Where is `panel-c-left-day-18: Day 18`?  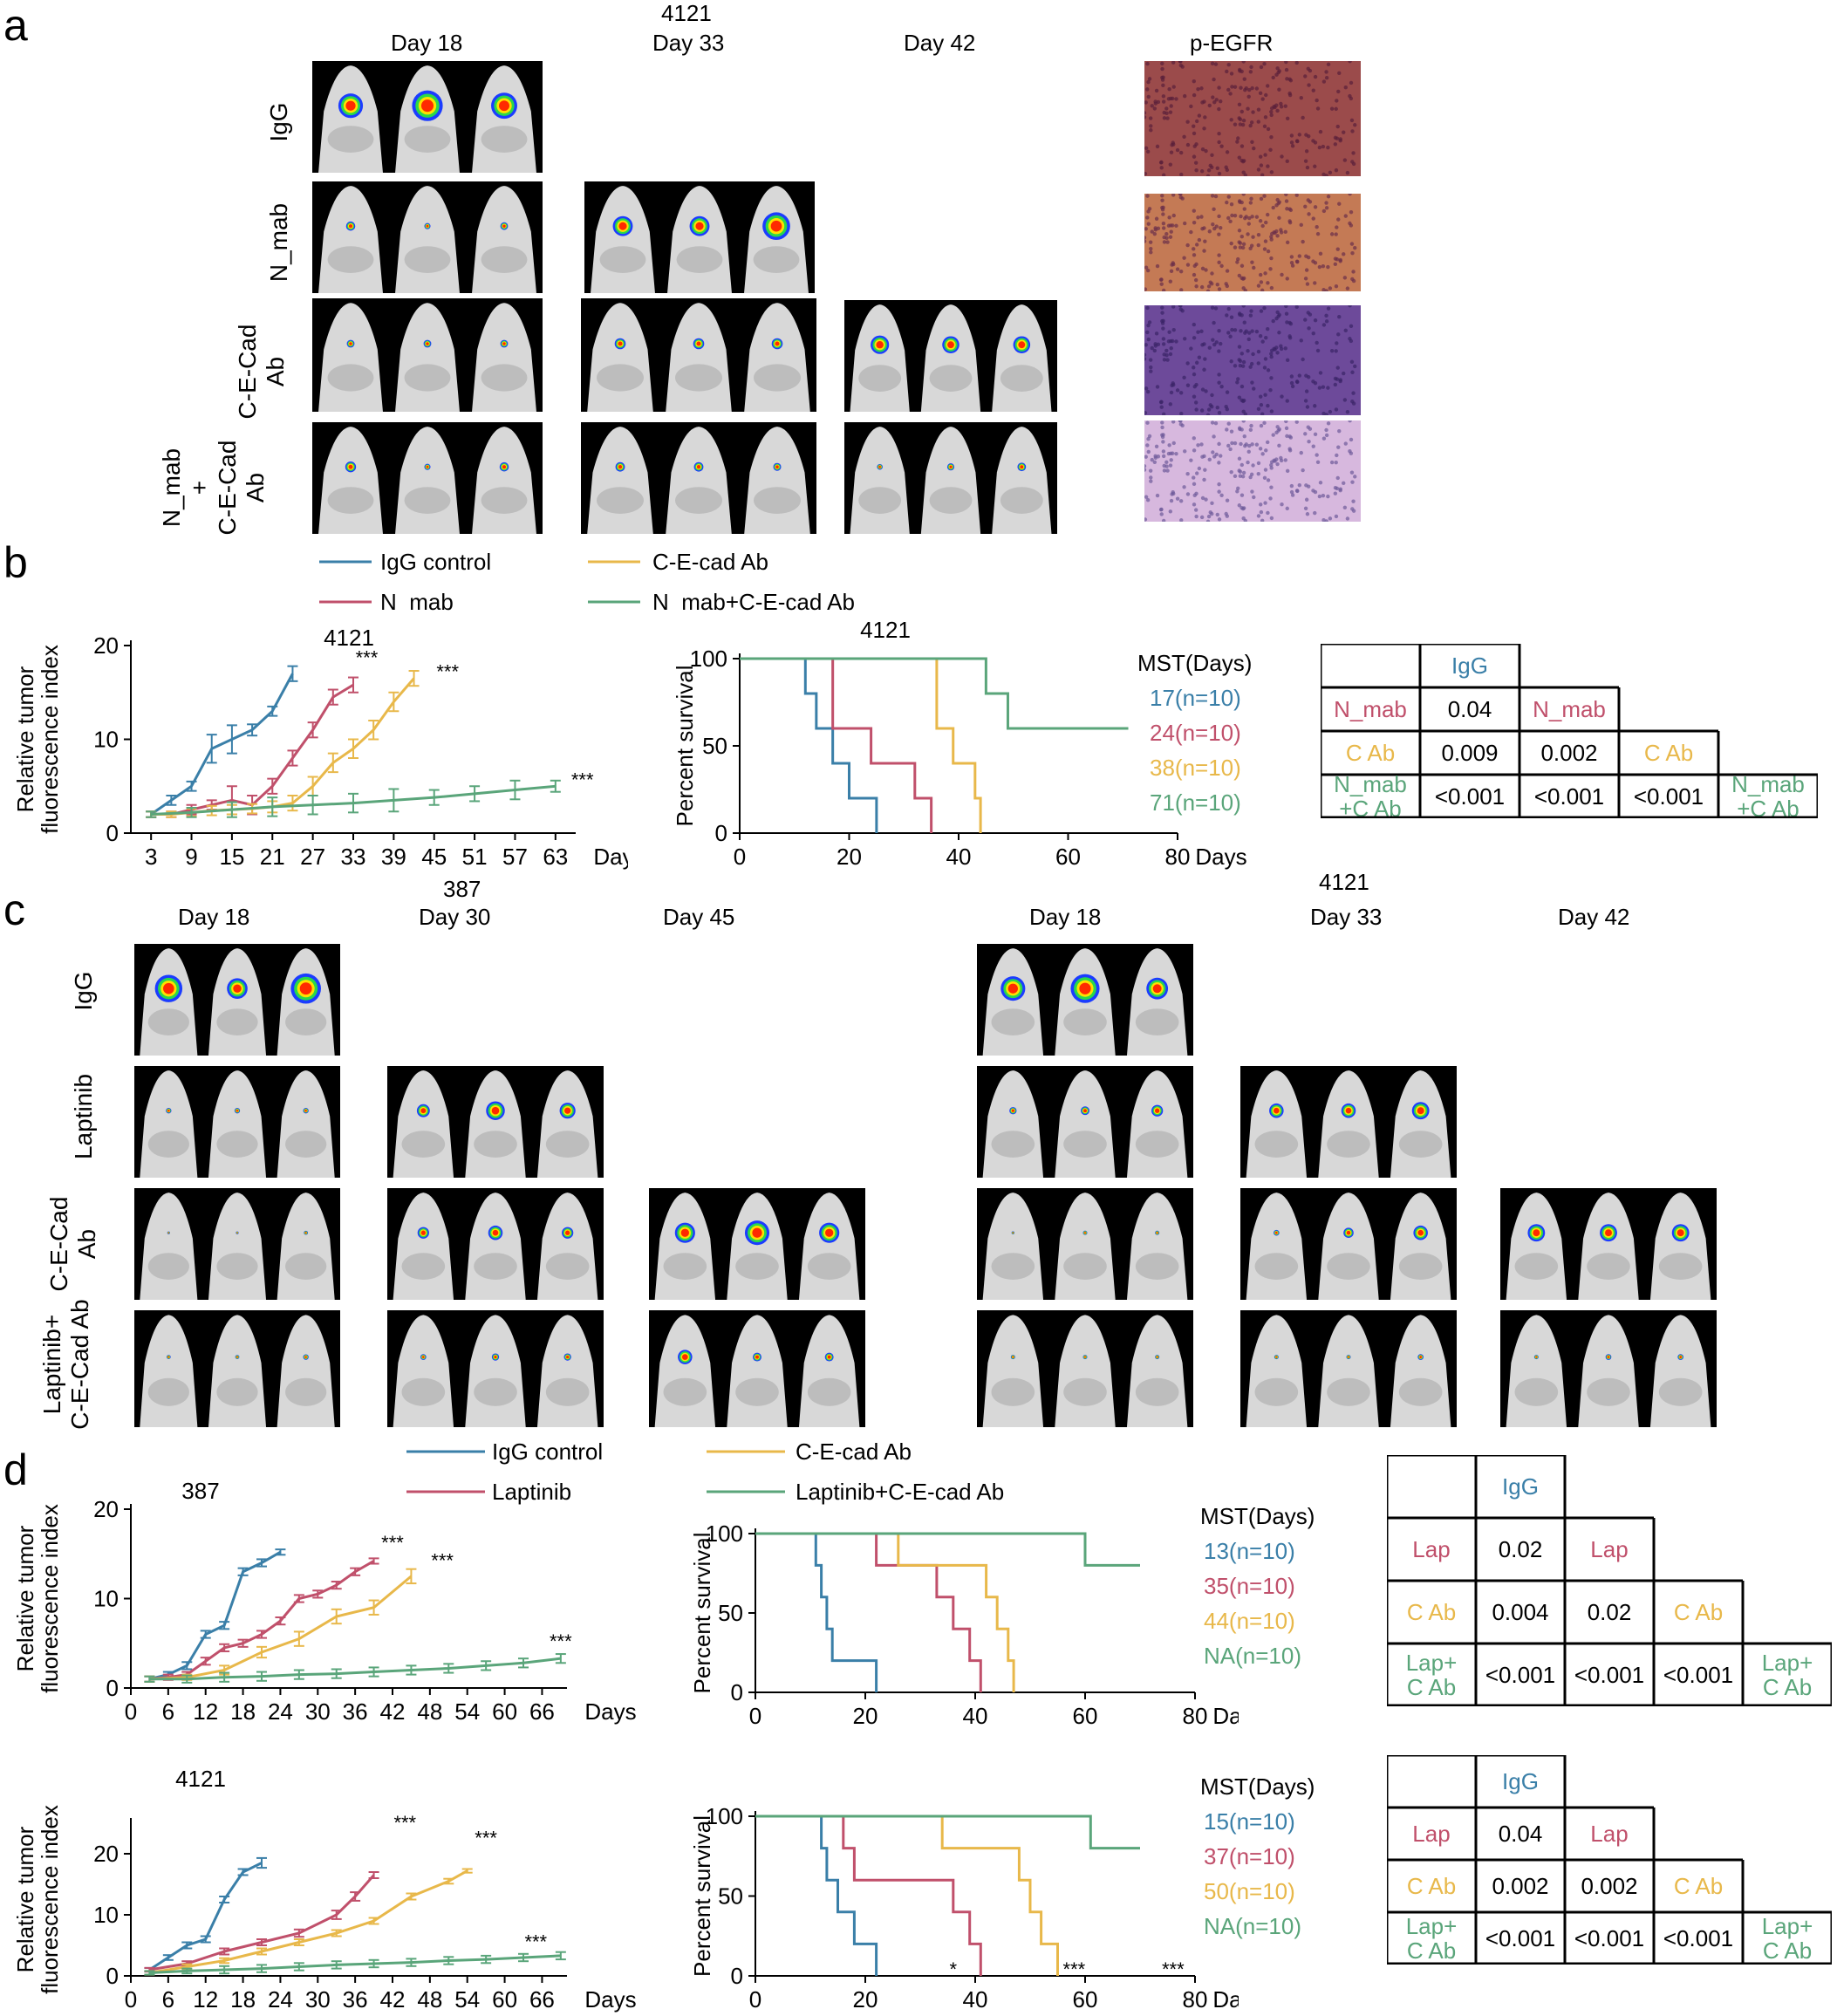
panel-c-left-day-18: Day 18 is located at coordinates (214, 917).